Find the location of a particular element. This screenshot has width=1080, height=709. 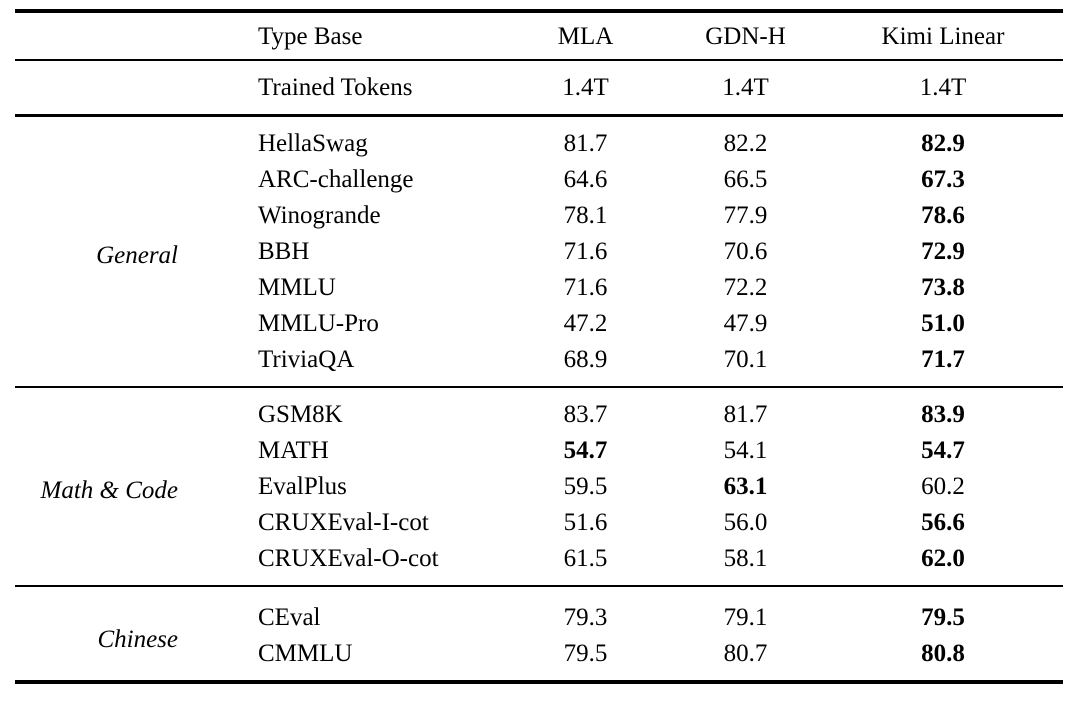

metric-value: 78.6 is located at coordinates (943, 215).